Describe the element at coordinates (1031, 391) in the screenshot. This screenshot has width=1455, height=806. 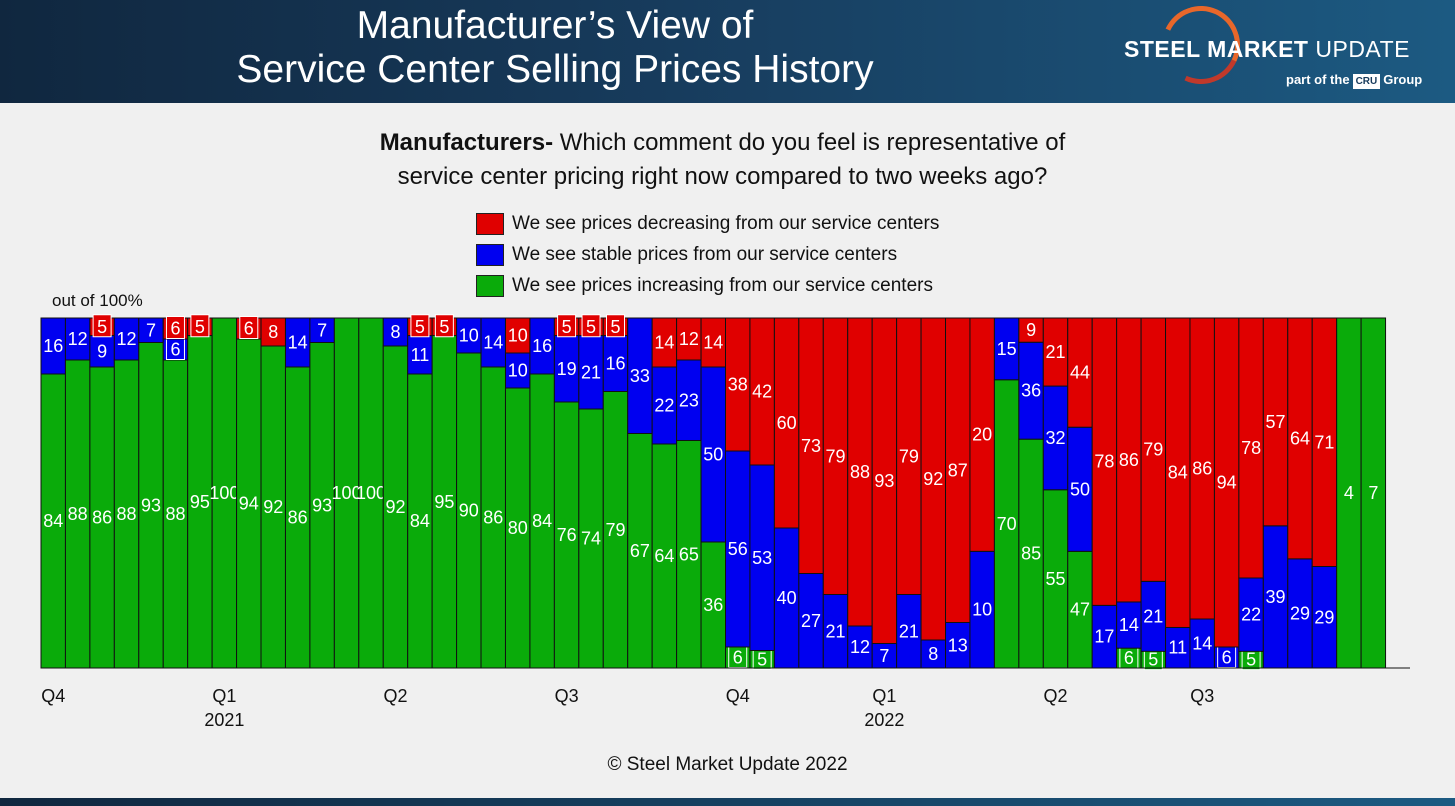
I see `label-stable-40: 36` at that location.